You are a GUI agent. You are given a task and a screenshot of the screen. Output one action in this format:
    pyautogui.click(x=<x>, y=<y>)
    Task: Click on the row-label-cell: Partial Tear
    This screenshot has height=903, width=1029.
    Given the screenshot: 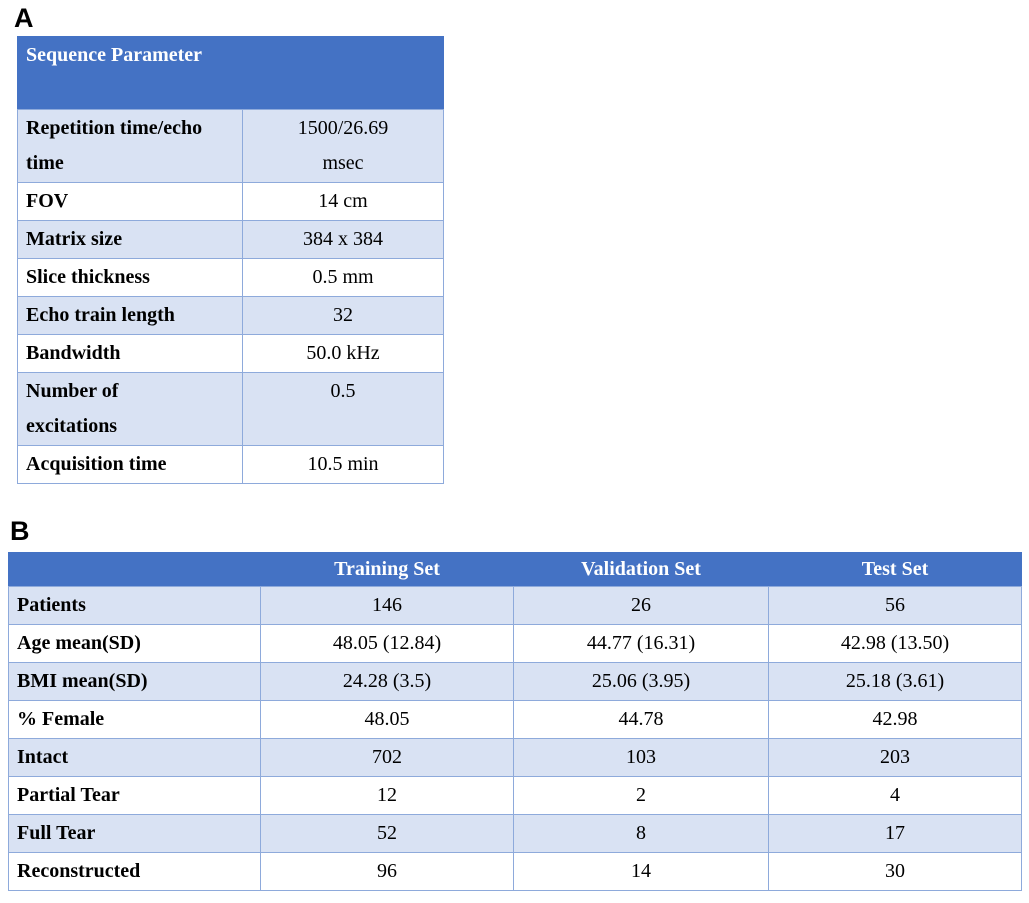 What is the action you would take?
    pyautogui.click(x=134, y=795)
    